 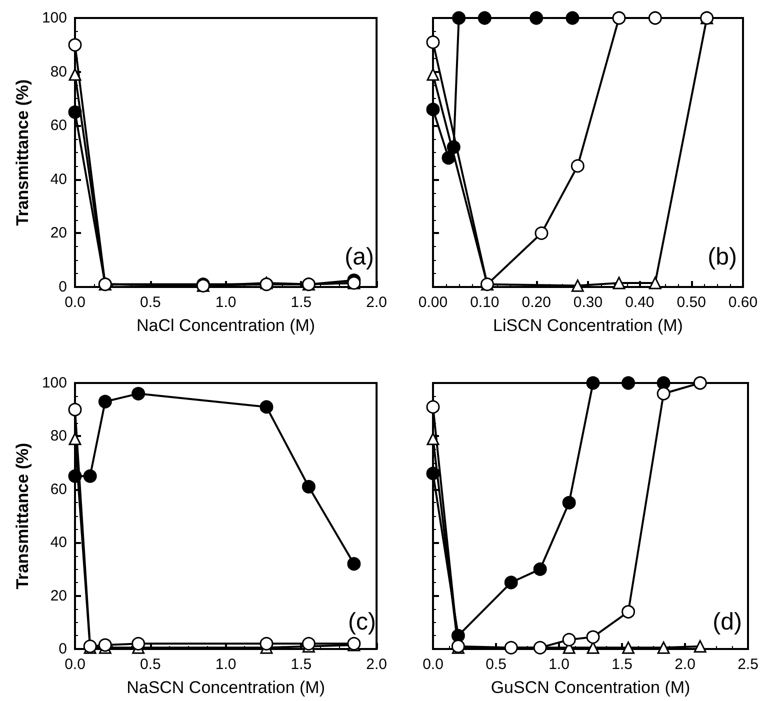 I want to click on x-tick-label: 0.20, so click(x=536, y=302).